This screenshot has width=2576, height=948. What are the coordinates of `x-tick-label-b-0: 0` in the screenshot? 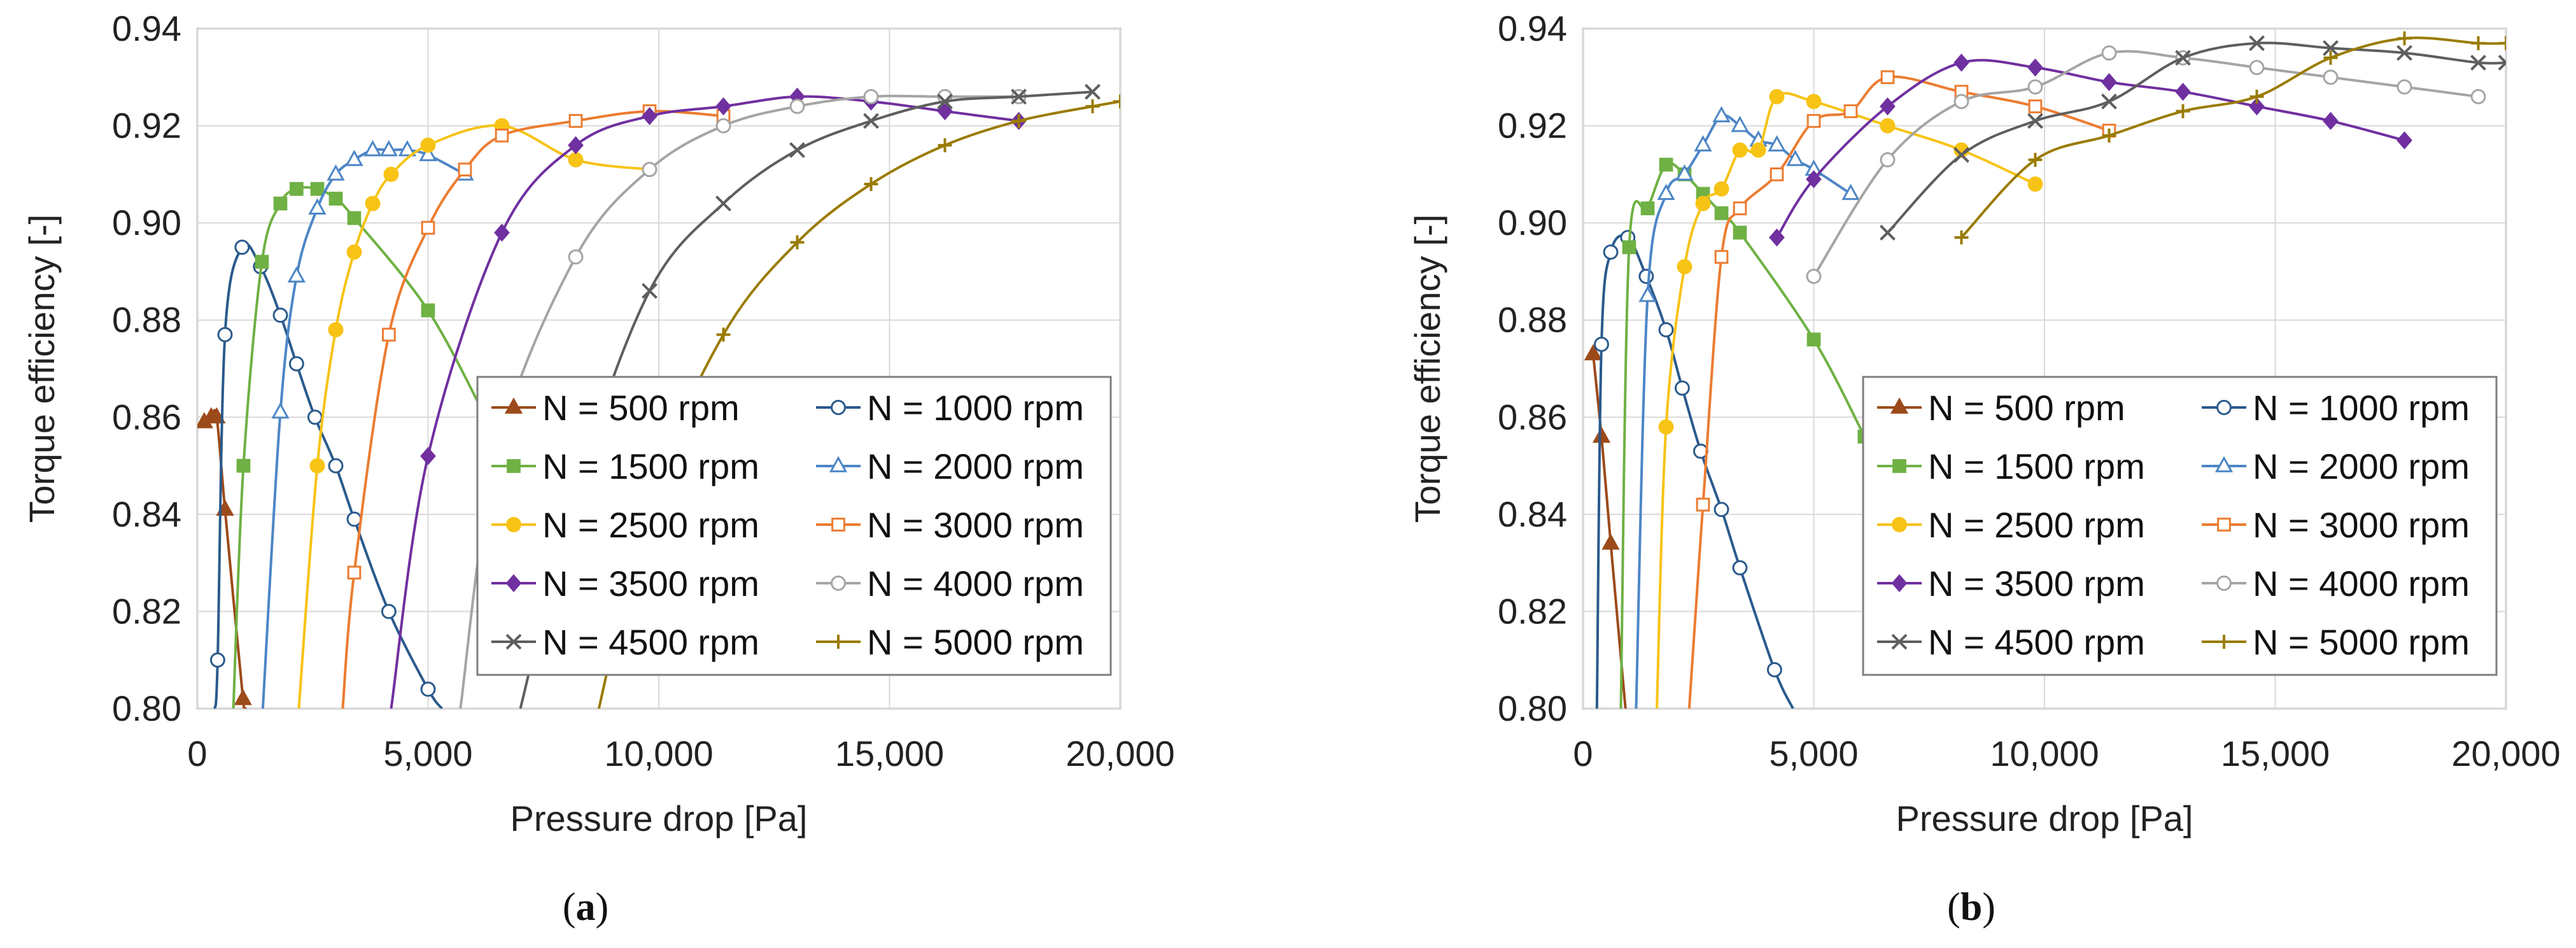 It's located at (1583, 754).